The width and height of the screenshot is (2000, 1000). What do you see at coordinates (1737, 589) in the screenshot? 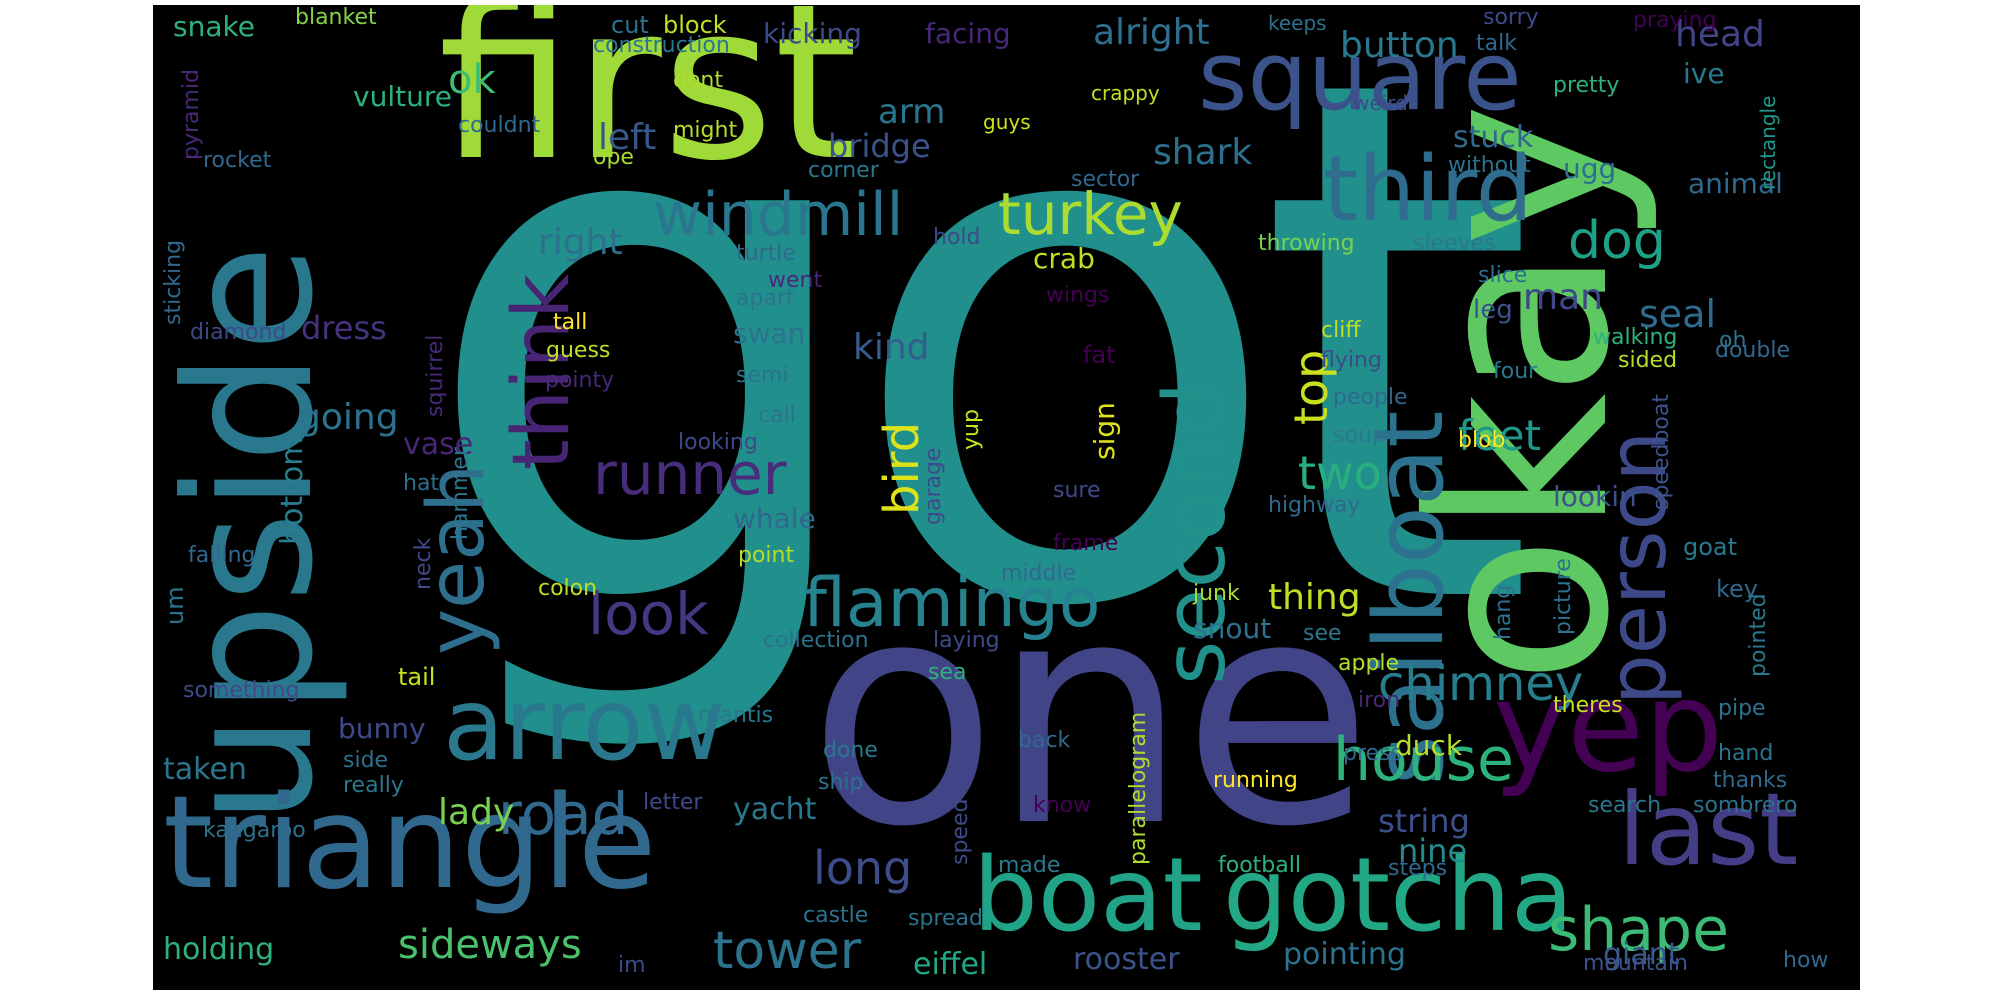
I see `word-key: key` at bounding box center [1737, 589].